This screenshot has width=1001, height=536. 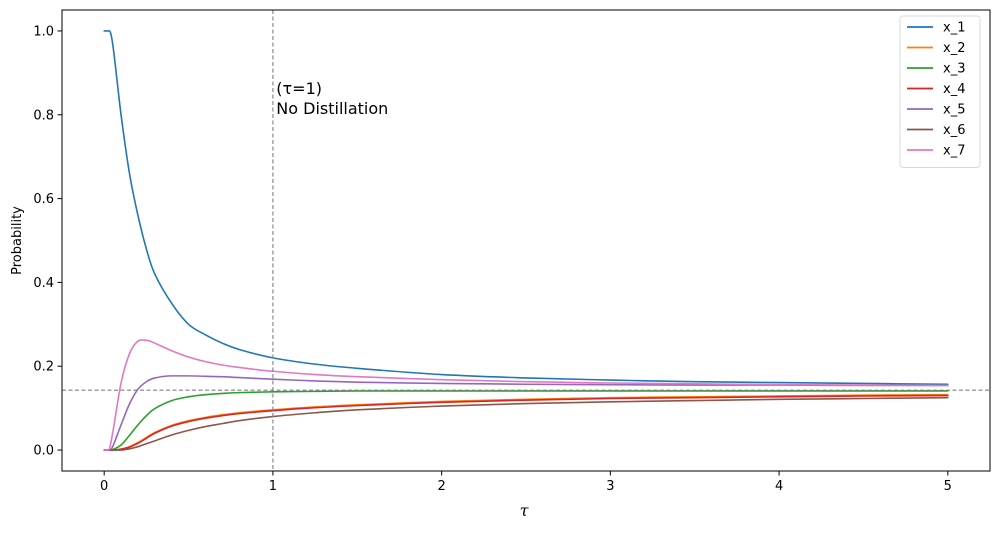 I want to click on legend-box, so click(x=940, y=91).